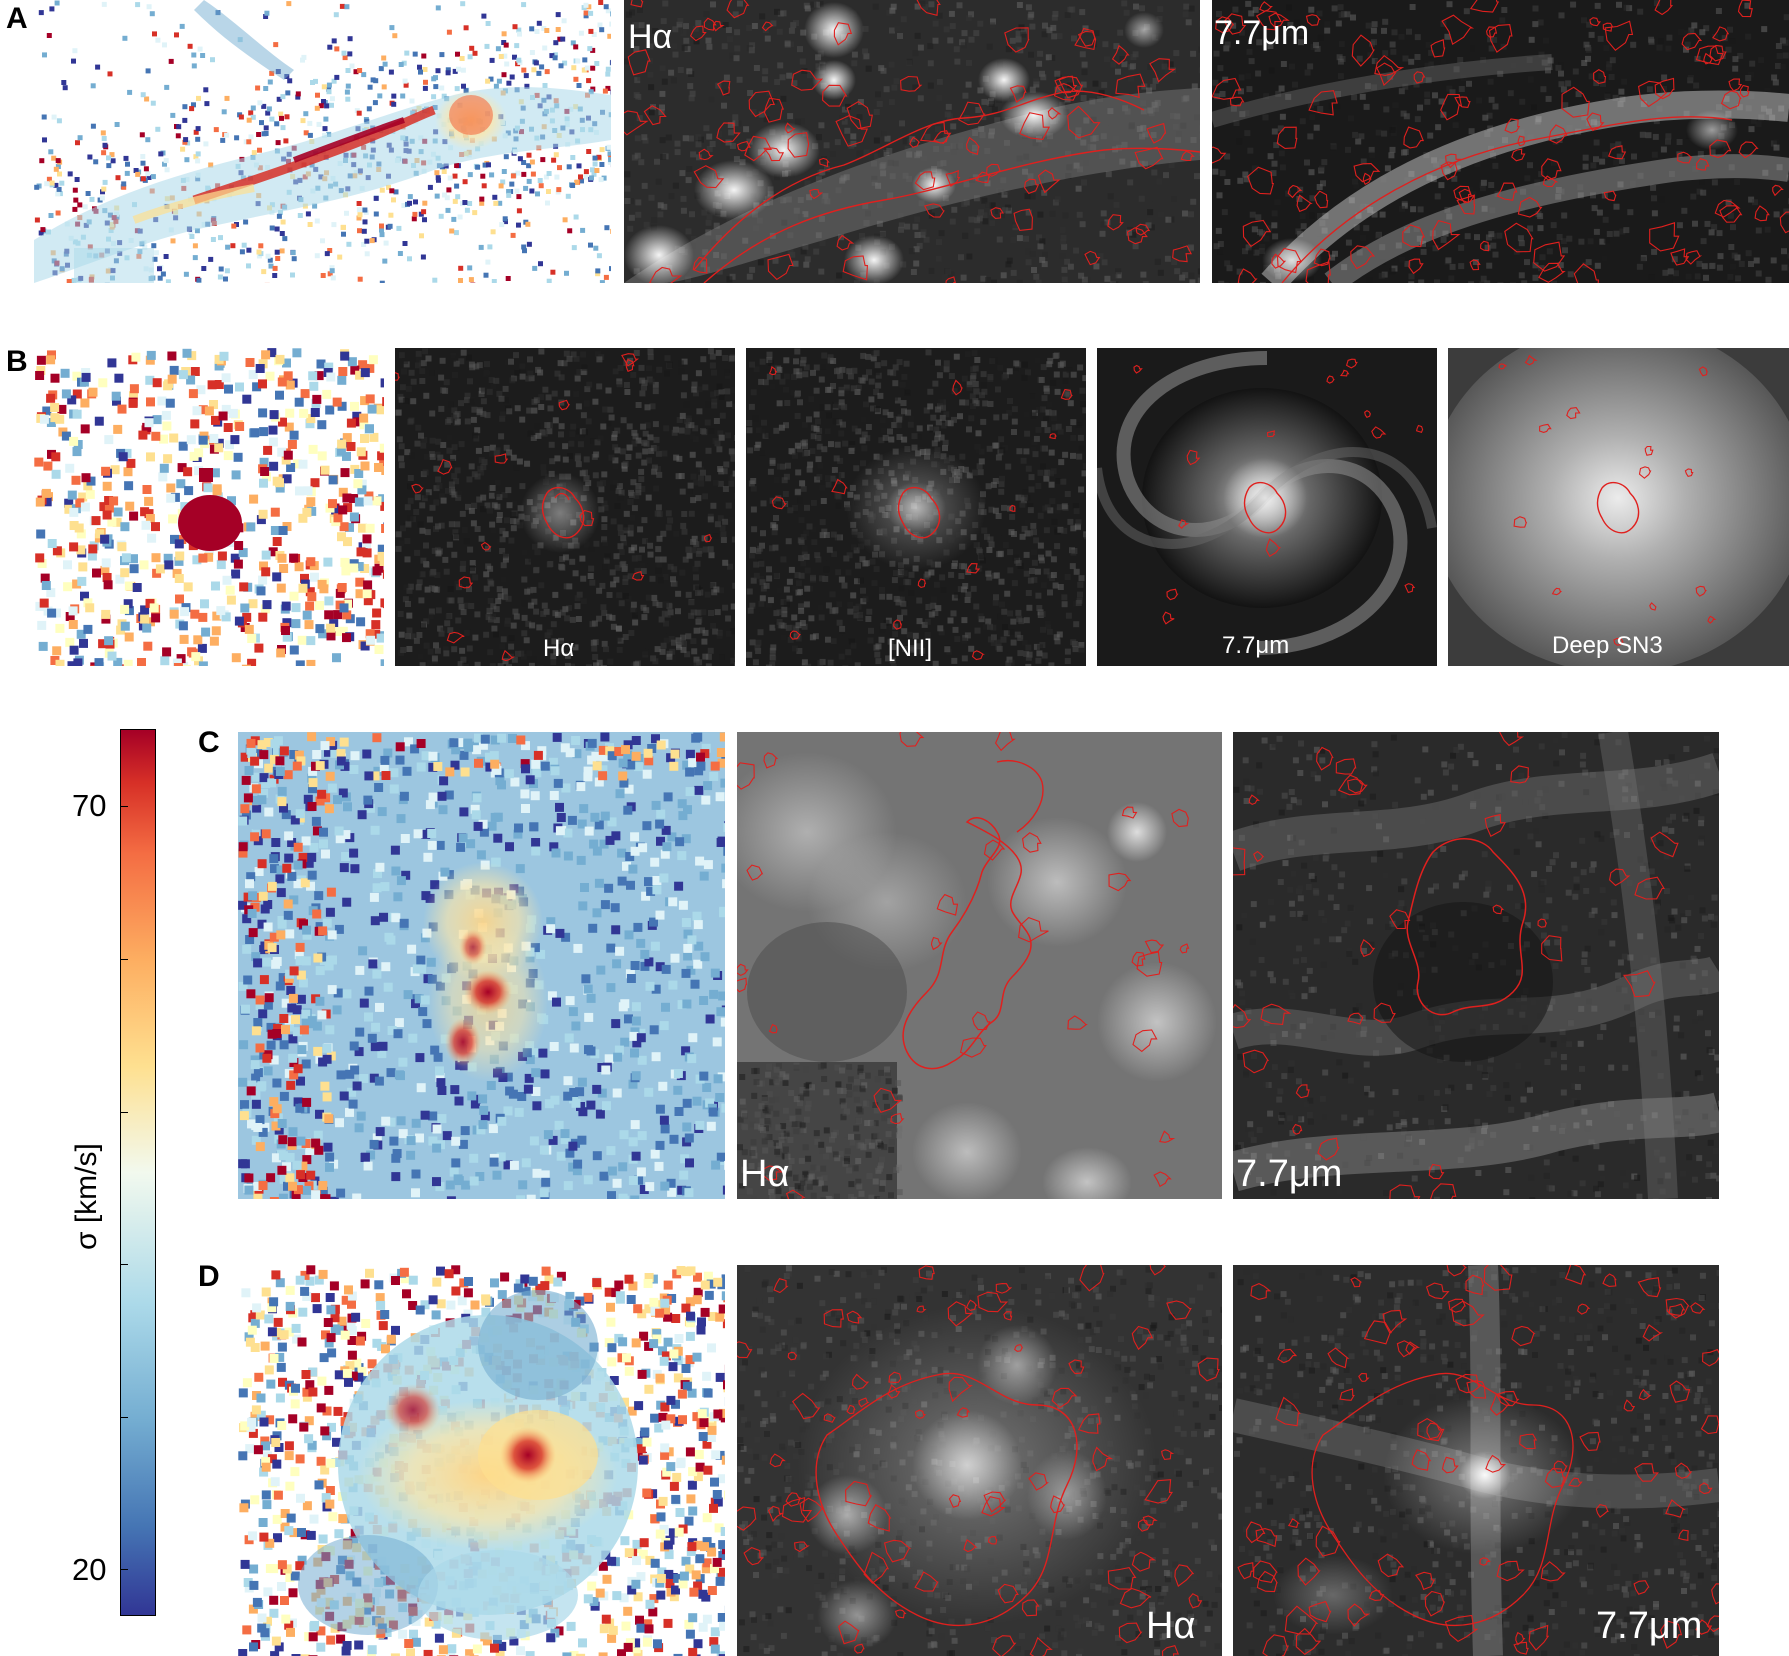 The image size is (1789, 1656). What do you see at coordinates (650, 37) in the screenshot?
I see `panel-a-halpha-label: Hα` at bounding box center [650, 37].